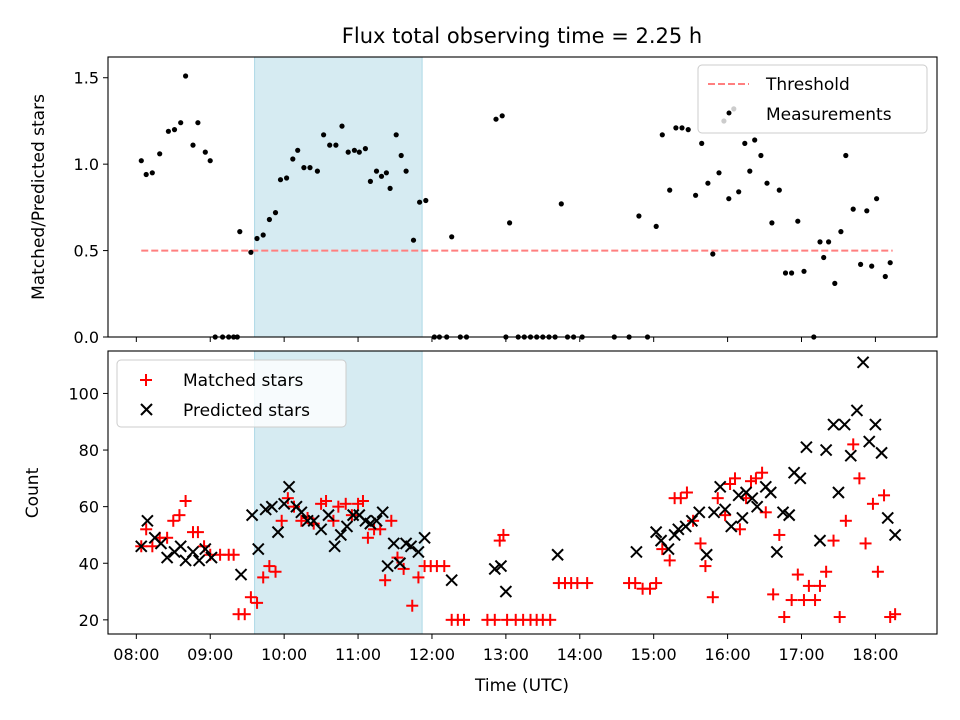 The image size is (960, 720). What do you see at coordinates (88, 507) in the screenshot?
I see `bottom-y-ticks: 20 40 60 80 100` at bounding box center [88, 507].